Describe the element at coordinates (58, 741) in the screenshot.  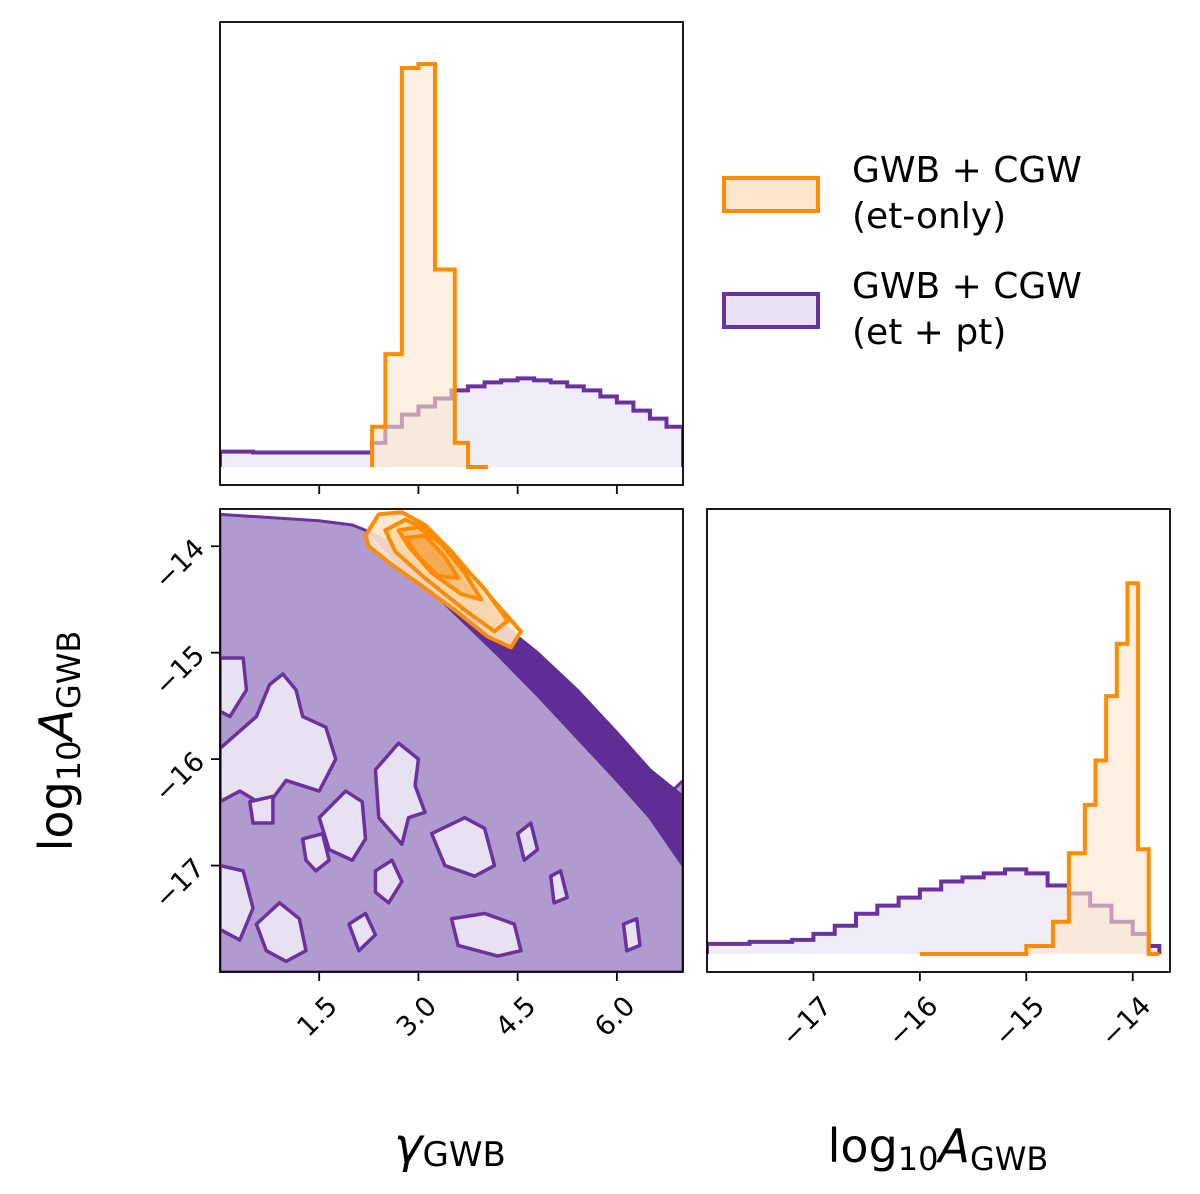
I see `y-axis-label-amplitude: log10AGWB` at that location.